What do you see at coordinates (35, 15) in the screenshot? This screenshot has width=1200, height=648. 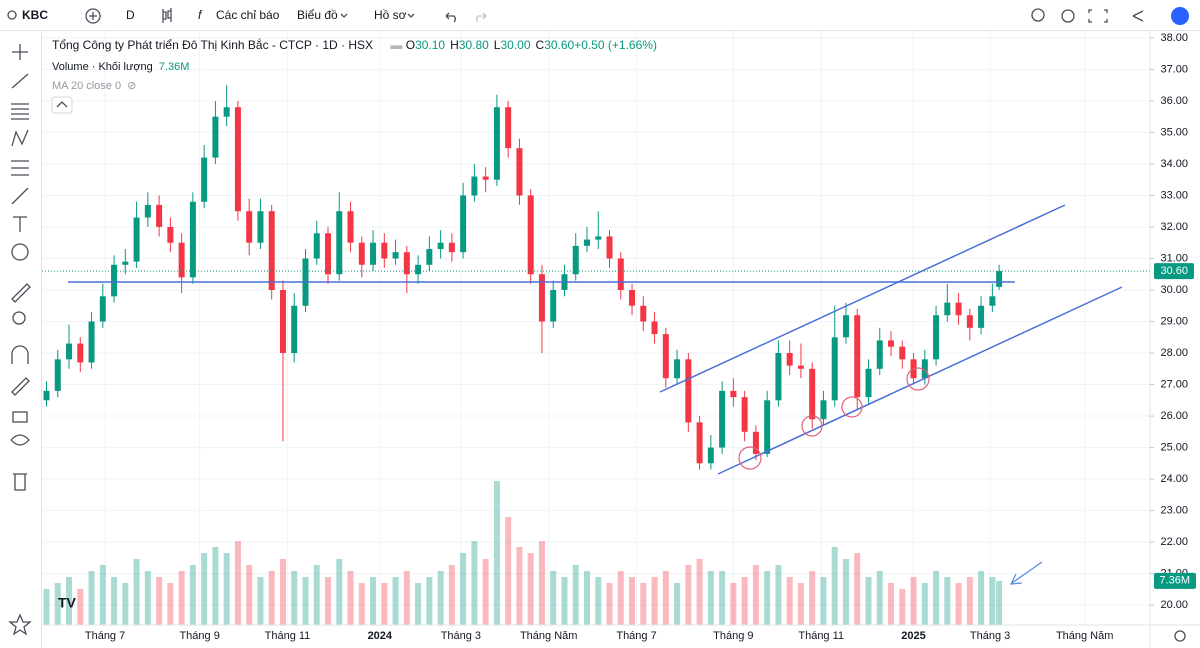 I see `symbol: KBC` at bounding box center [35, 15].